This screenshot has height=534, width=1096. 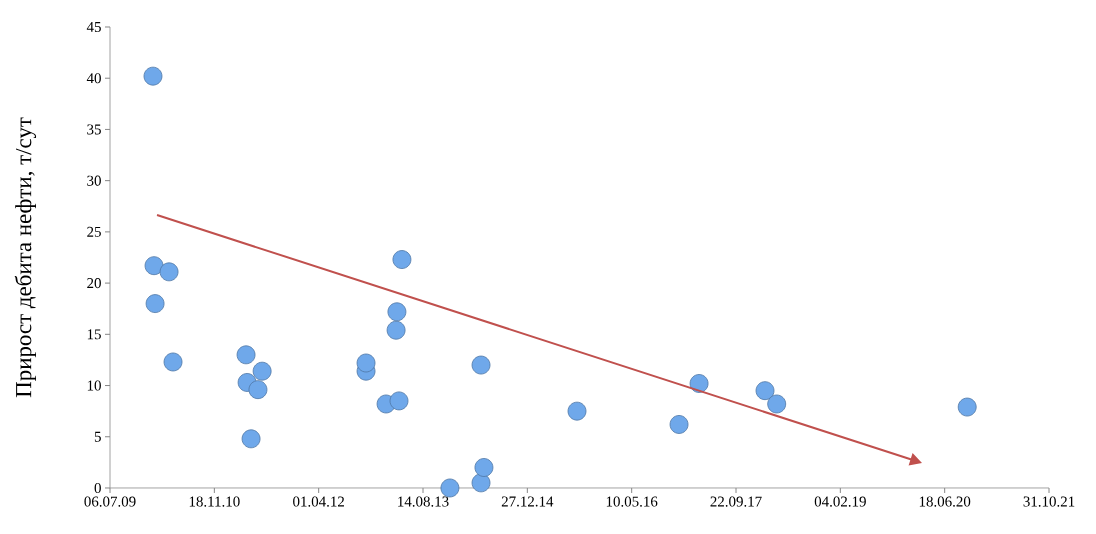 I want to click on y-tick-label: 0, so click(x=97, y=488).